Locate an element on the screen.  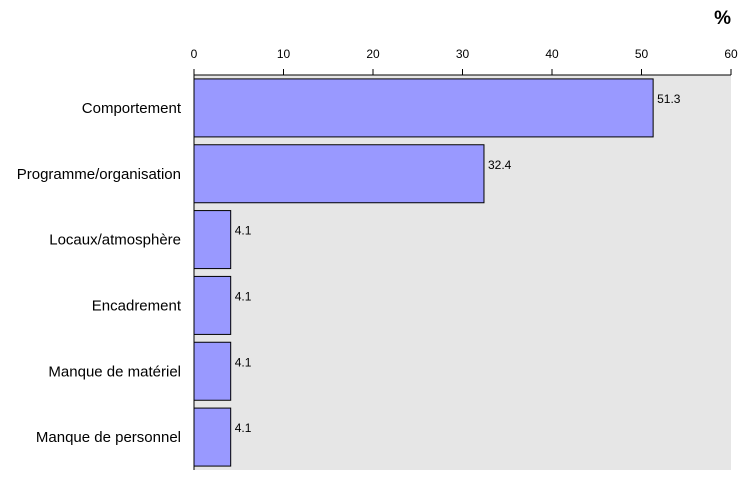
x-tick-label: 60 is located at coordinates (731, 54).